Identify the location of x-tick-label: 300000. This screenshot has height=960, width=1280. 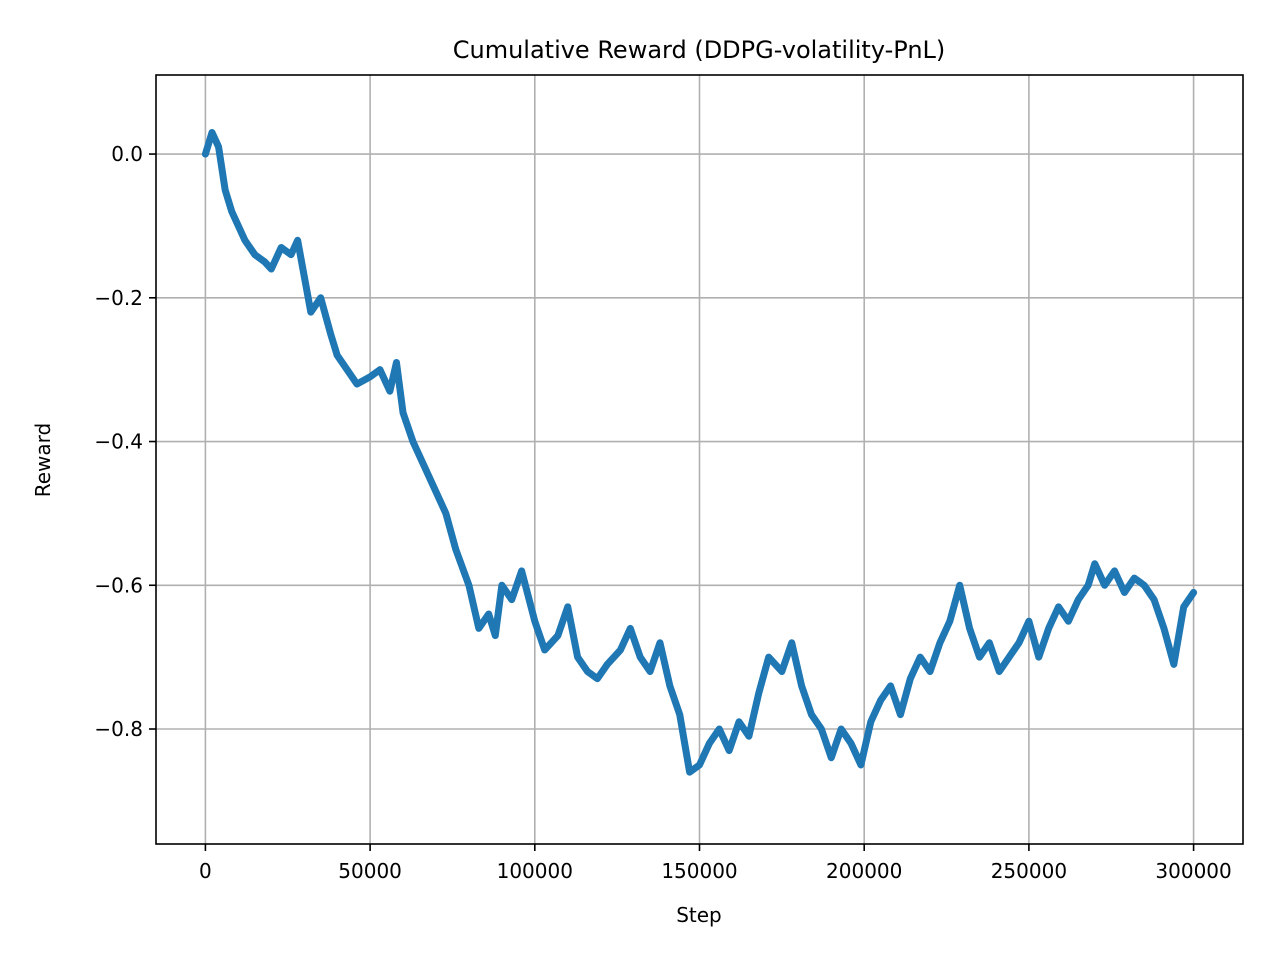
(1193, 871).